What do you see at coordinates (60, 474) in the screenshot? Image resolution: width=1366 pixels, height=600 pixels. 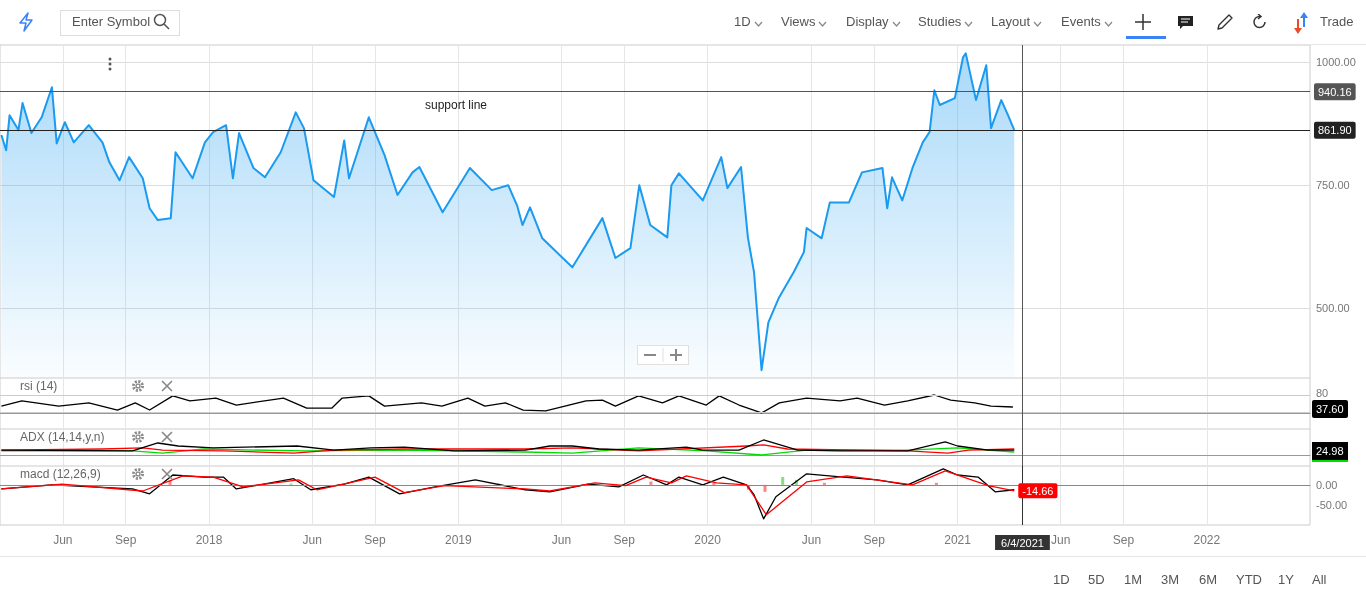 I see `chart-title: macd (12,26,9)` at bounding box center [60, 474].